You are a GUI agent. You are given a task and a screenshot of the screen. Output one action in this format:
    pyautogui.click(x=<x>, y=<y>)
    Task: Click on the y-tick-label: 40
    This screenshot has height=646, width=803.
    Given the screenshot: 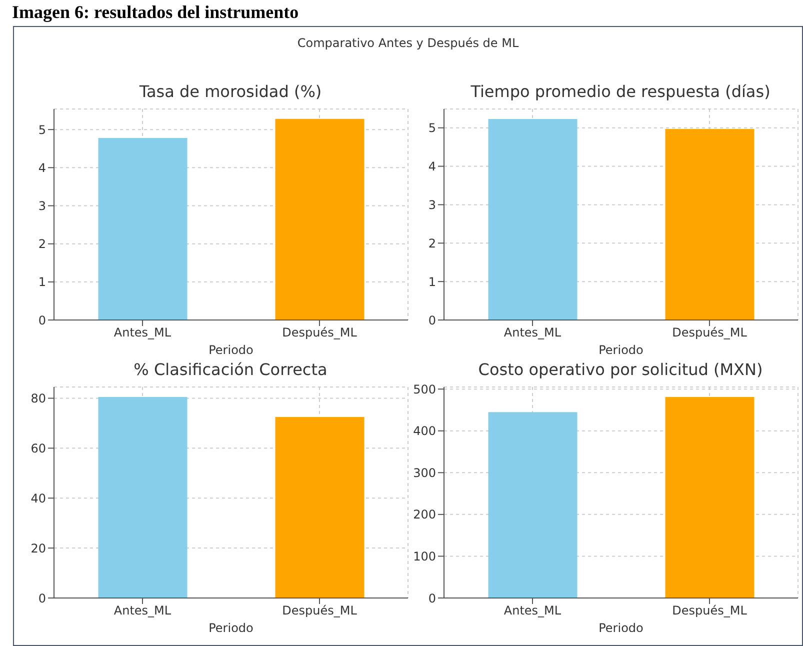 What is the action you would take?
    pyautogui.click(x=38, y=498)
    